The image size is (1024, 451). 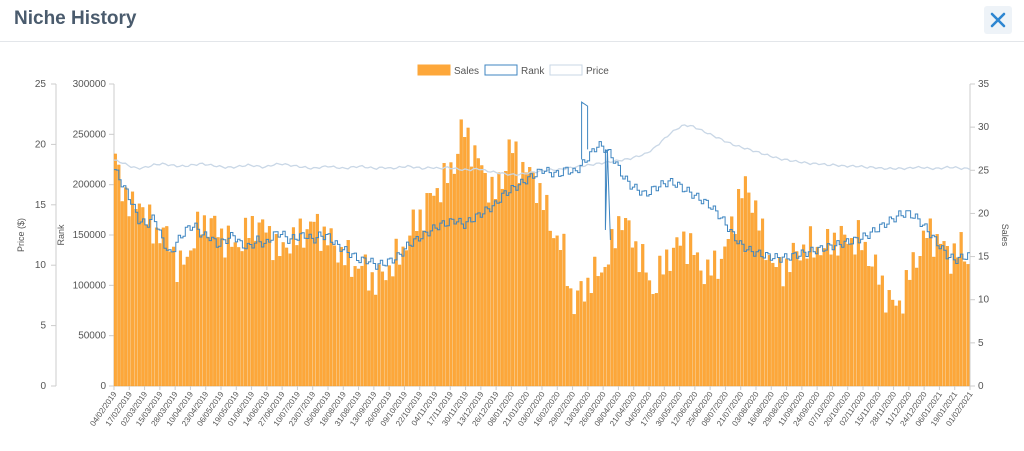 What do you see at coordinates (92, 336) in the screenshot?
I see `rank-axis-tick-label: 50000` at bounding box center [92, 336].